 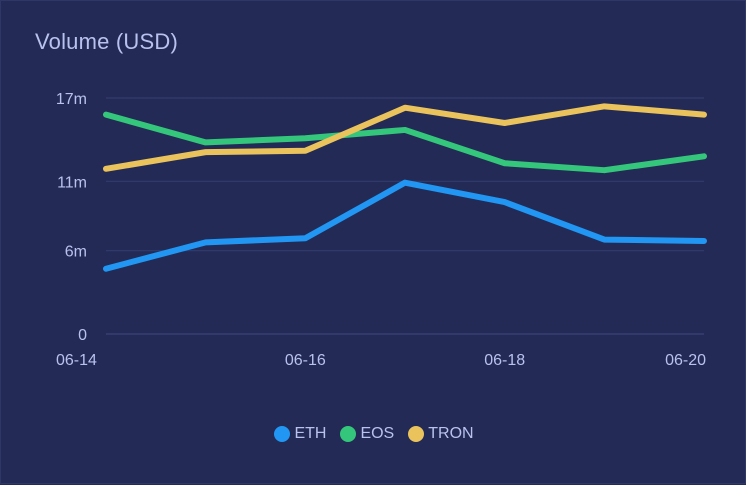 I want to click on y-tick-label: 11m, so click(x=72, y=182).